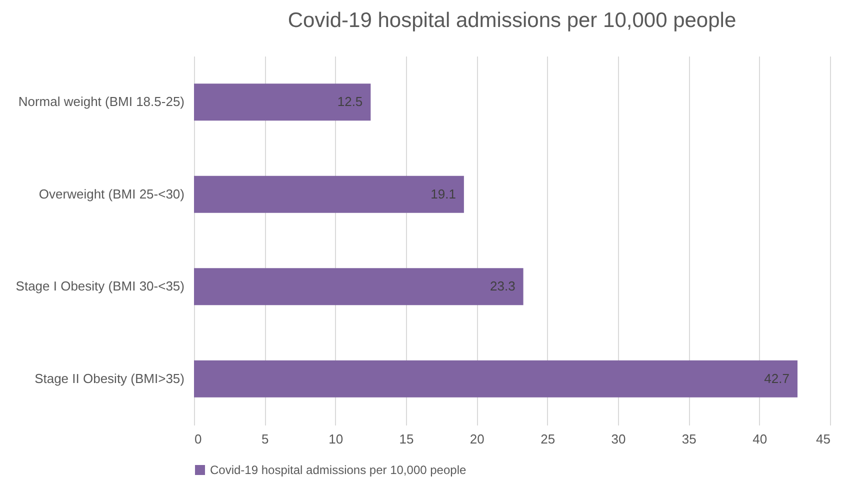  What do you see at coordinates (443, 194) in the screenshot?
I see `data-label: 19.1` at bounding box center [443, 194].